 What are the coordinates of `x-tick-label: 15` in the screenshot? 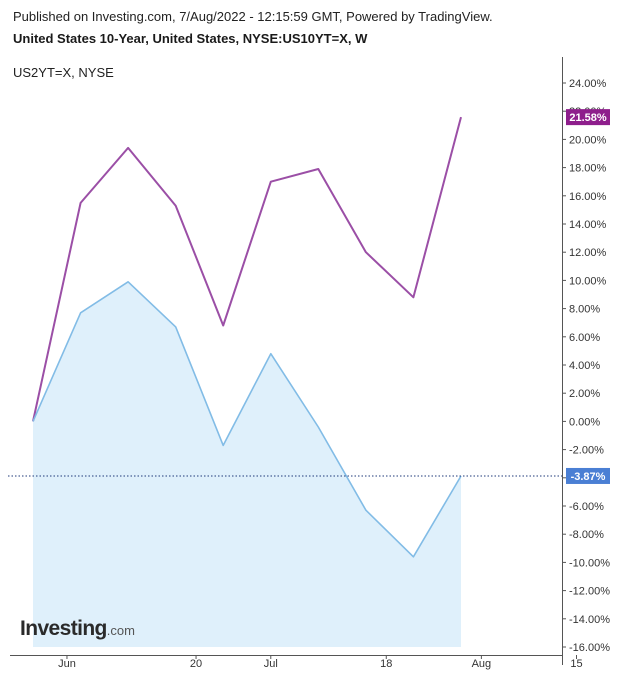 It's located at (576, 664).